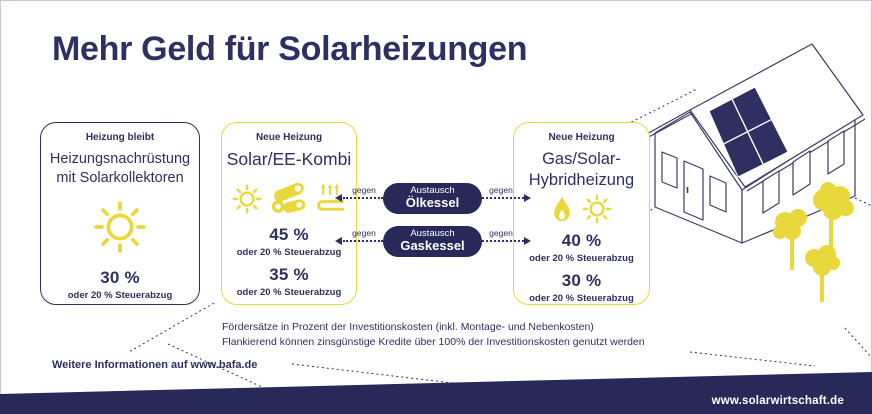 The image size is (872, 414). I want to click on card-tag: Heizung bleibt, so click(120, 137).